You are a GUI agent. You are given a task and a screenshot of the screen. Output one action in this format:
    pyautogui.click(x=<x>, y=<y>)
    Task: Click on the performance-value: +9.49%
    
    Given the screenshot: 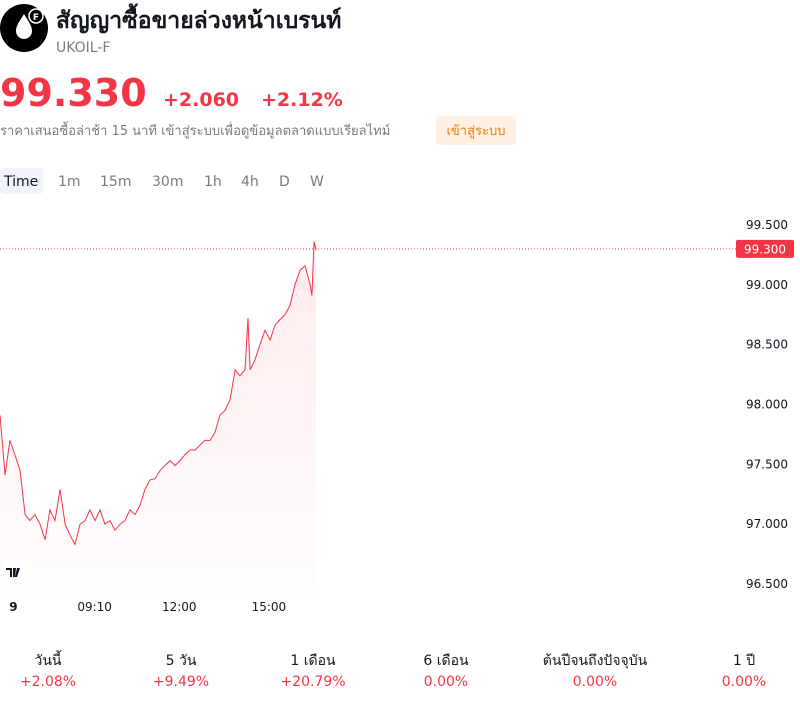 What is the action you would take?
    pyautogui.click(x=181, y=682)
    